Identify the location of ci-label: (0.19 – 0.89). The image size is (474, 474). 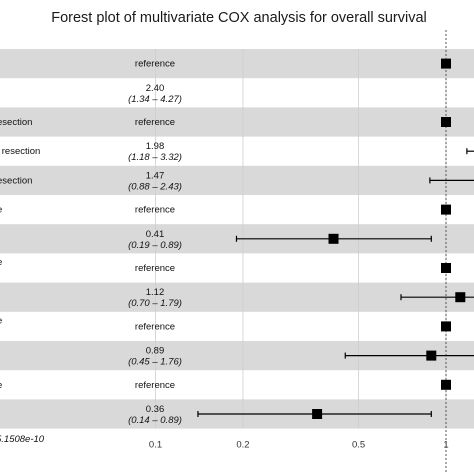
(155, 245).